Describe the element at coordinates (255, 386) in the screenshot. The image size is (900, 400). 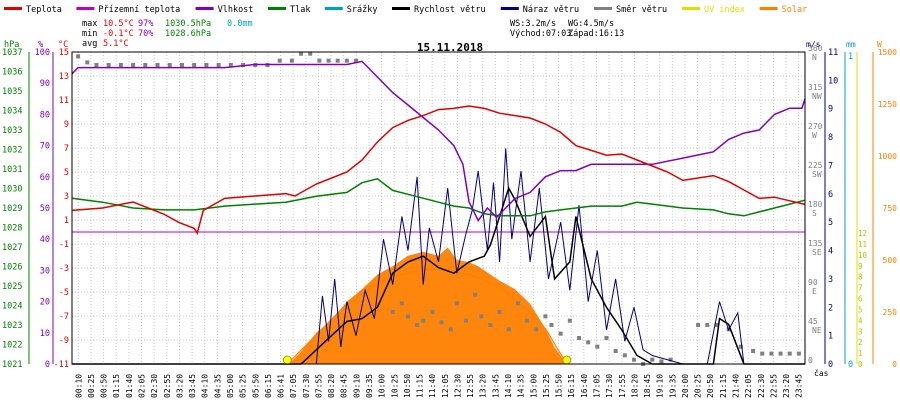
I see `x-tick-label: 05:50` at that location.